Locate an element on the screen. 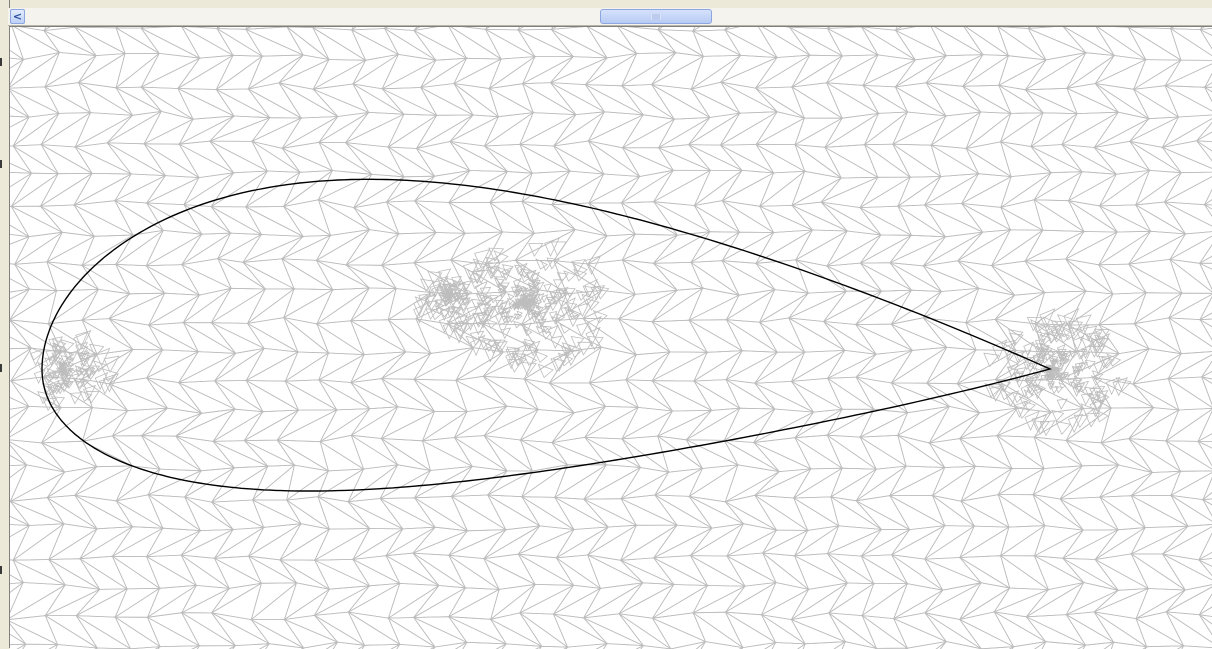 The height and width of the screenshot is (649, 1212). horizontal-scrollbar: < is located at coordinates (610, 17).